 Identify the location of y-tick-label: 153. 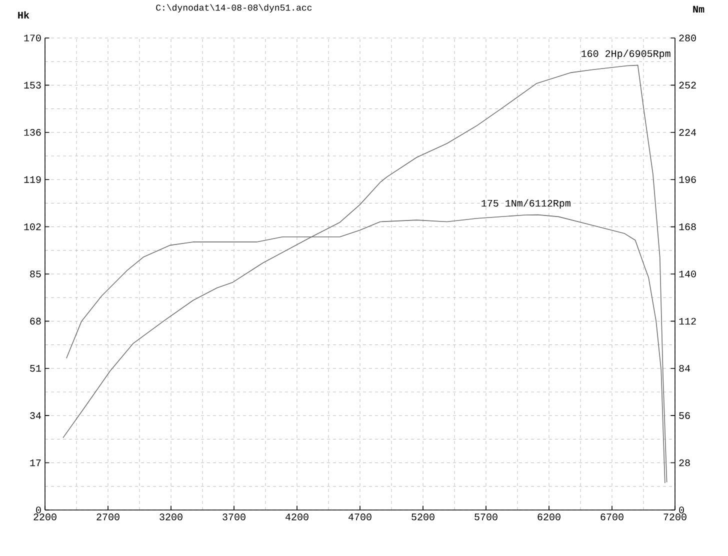
(32, 85).